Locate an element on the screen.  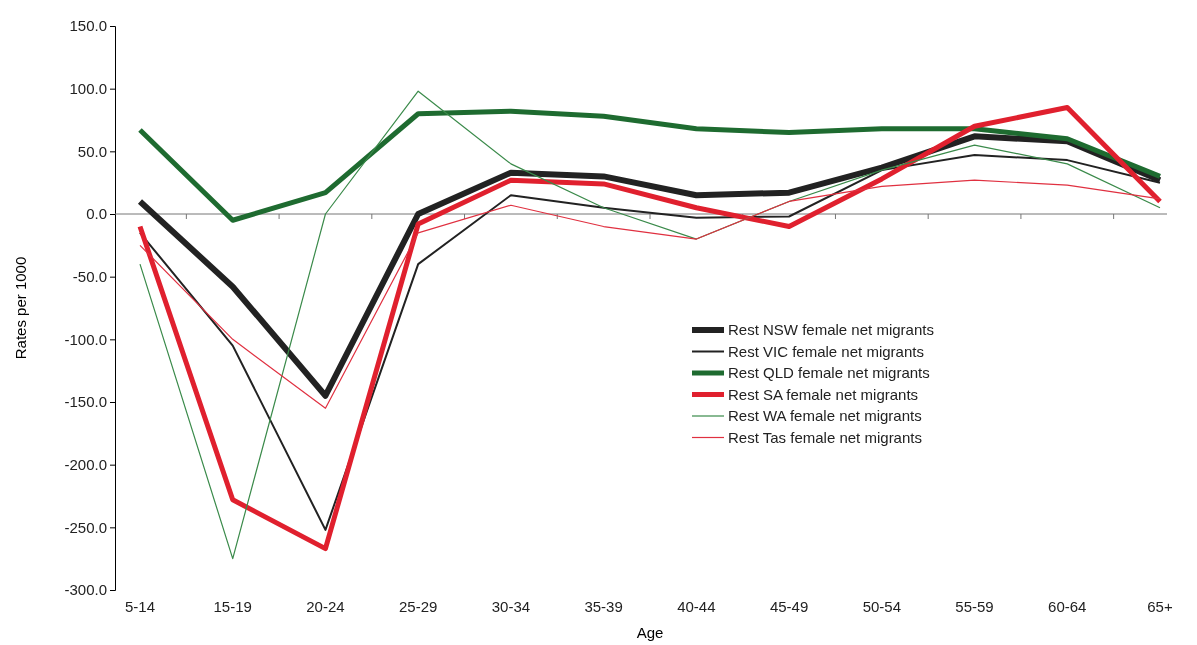
x-tick-label: 5-14 is located at coordinates (140, 606).